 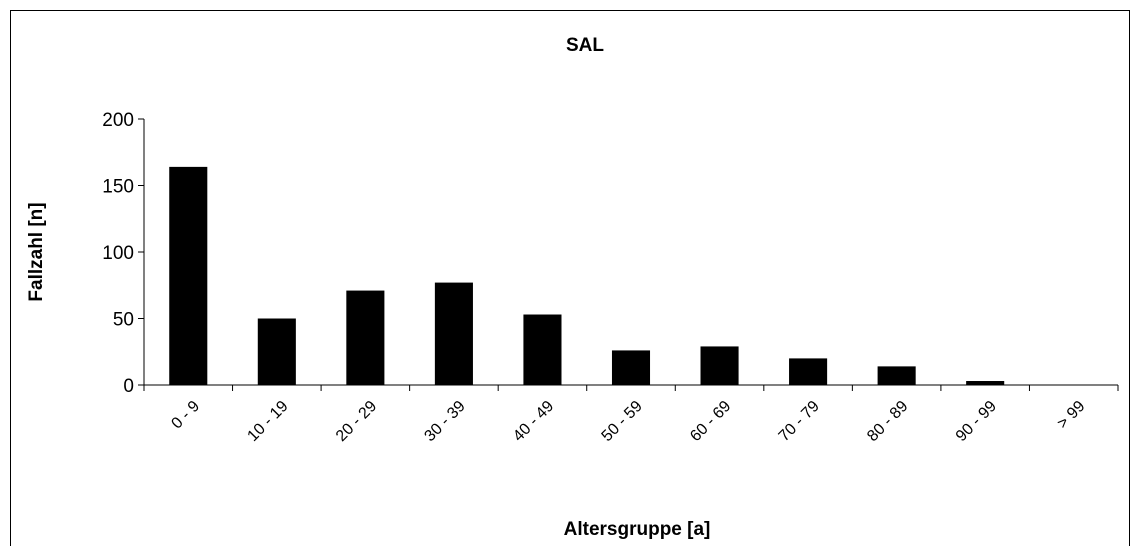 I want to click on y-axis-title: Fallzahl [n], so click(x=36, y=251).